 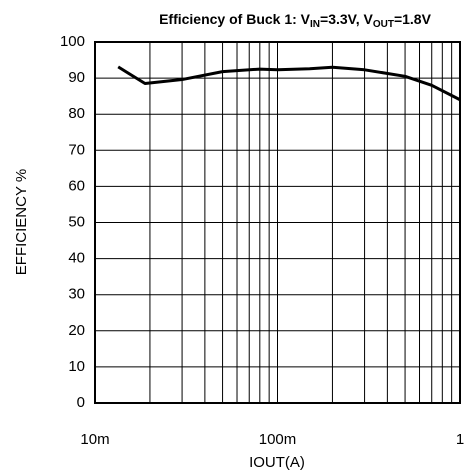 I want to click on title-subscript: OUT, so click(x=383, y=24).